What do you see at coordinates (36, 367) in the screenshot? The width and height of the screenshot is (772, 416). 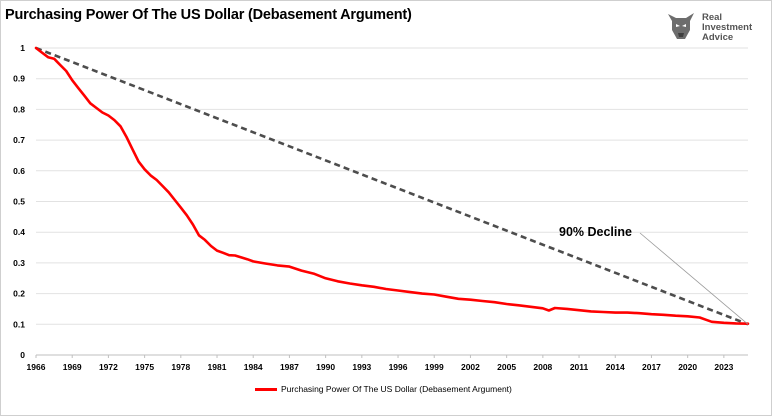 I see `x-tick-label: 1966` at bounding box center [36, 367].